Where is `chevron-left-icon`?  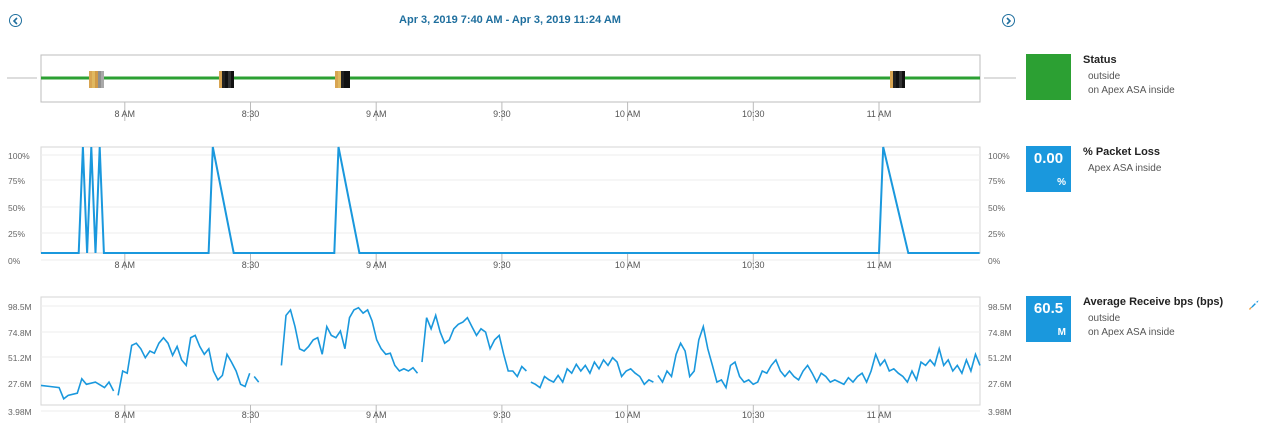
chevron-left-icon is located at coordinates (15, 20).